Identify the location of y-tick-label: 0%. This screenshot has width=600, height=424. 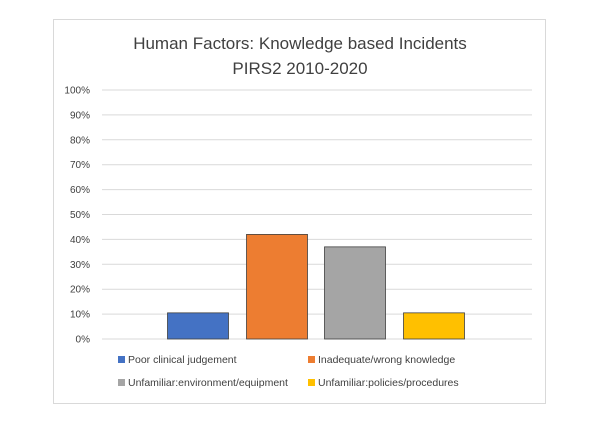
(83, 340).